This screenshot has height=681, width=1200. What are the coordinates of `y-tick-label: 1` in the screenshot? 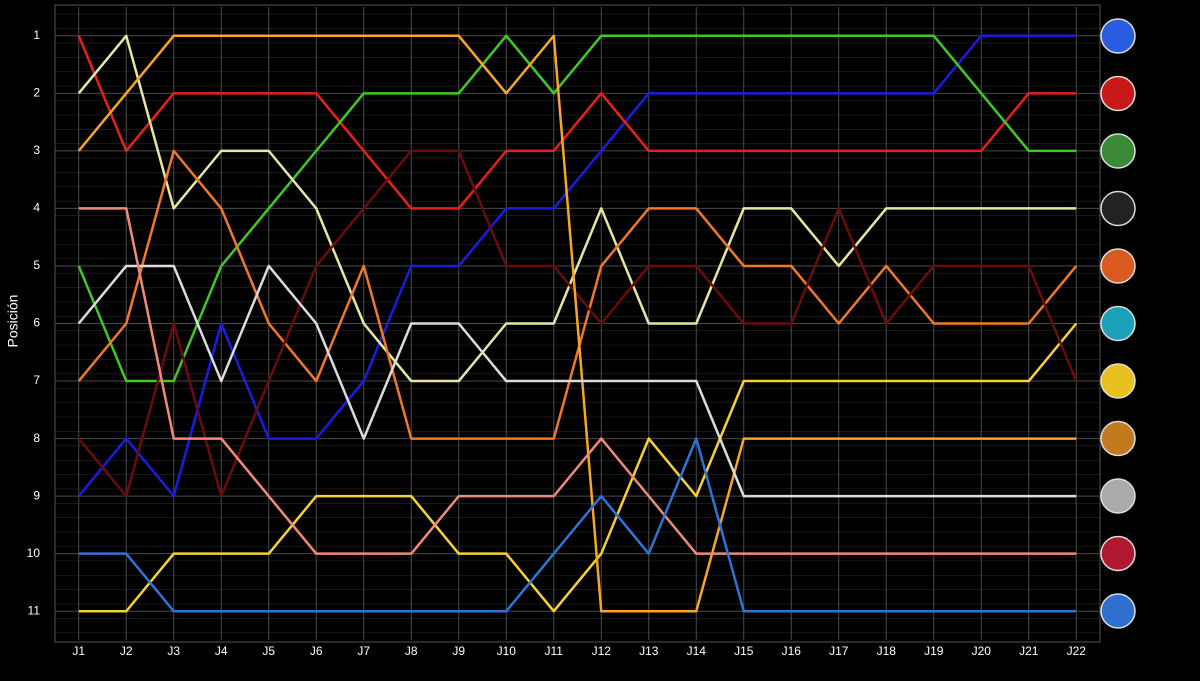 It's located at (36, 35).